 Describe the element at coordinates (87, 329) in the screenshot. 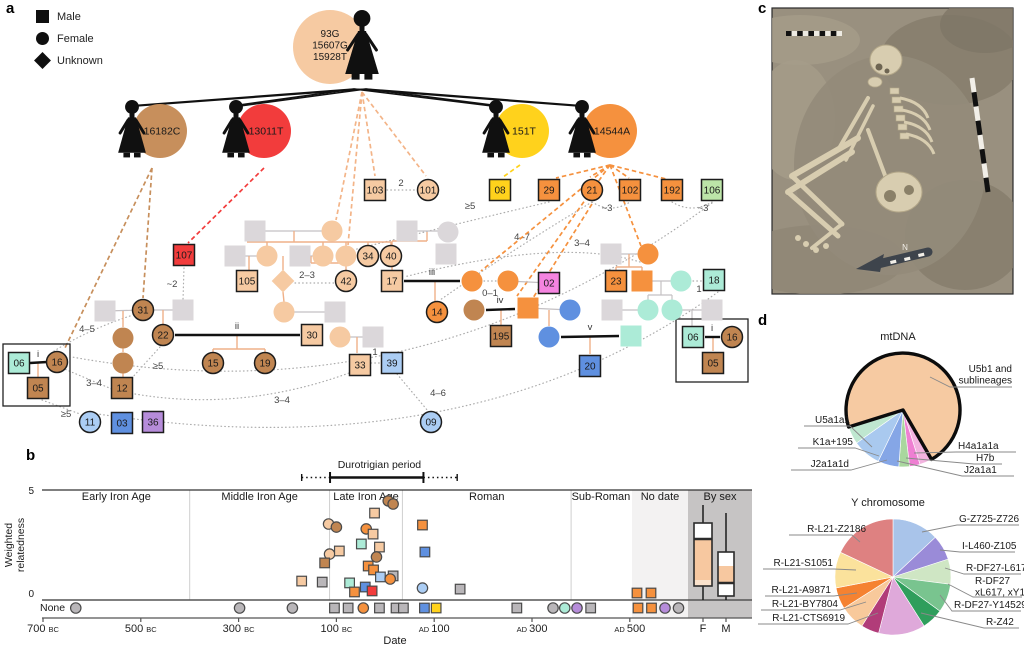

I see `relatedness-degree-label: 4–5` at that location.